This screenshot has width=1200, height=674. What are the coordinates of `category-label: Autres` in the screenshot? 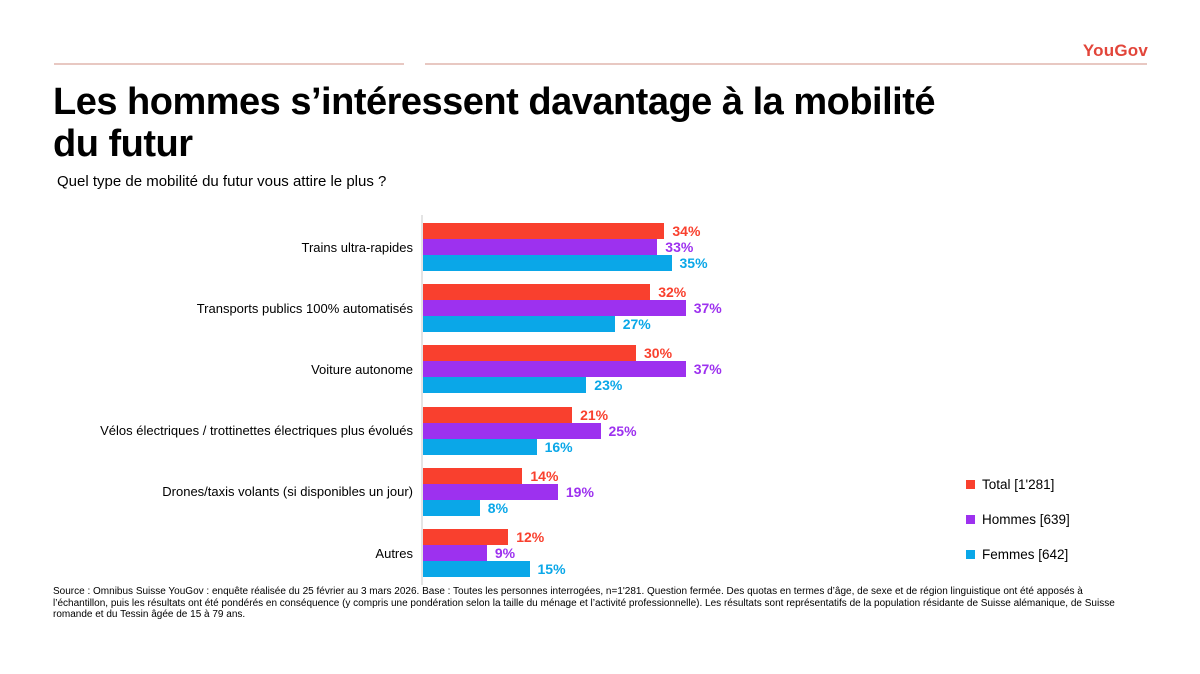 It's located at (394, 553).